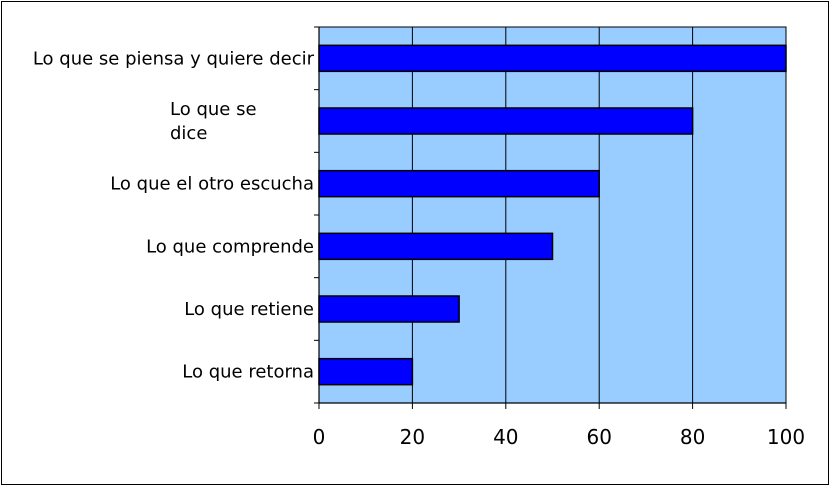  Describe the element at coordinates (598, 437) in the screenshot. I see `x-tick-label-60: 60` at that location.